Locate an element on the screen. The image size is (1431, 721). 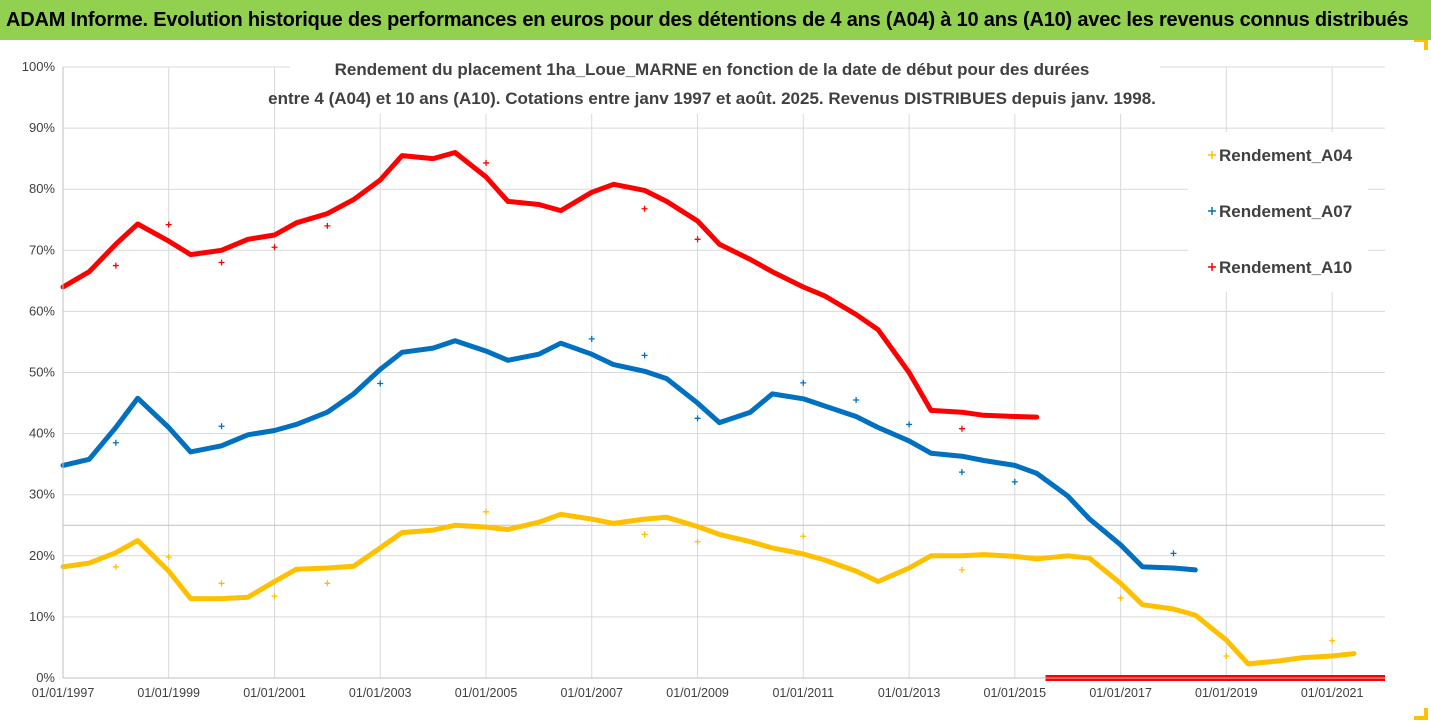
x-tick-label: 01/01/2005 is located at coordinates (486, 693).